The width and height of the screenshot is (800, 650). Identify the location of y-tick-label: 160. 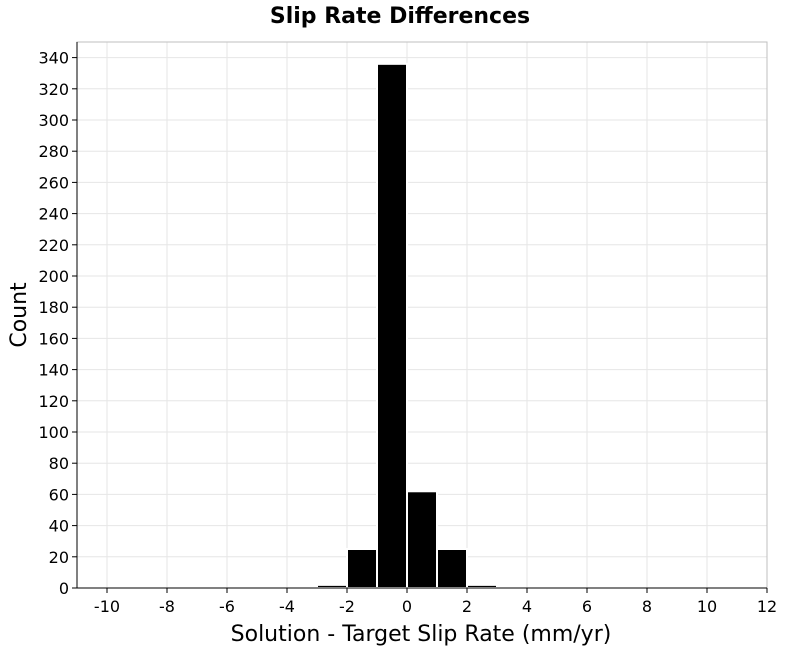
(53, 338).